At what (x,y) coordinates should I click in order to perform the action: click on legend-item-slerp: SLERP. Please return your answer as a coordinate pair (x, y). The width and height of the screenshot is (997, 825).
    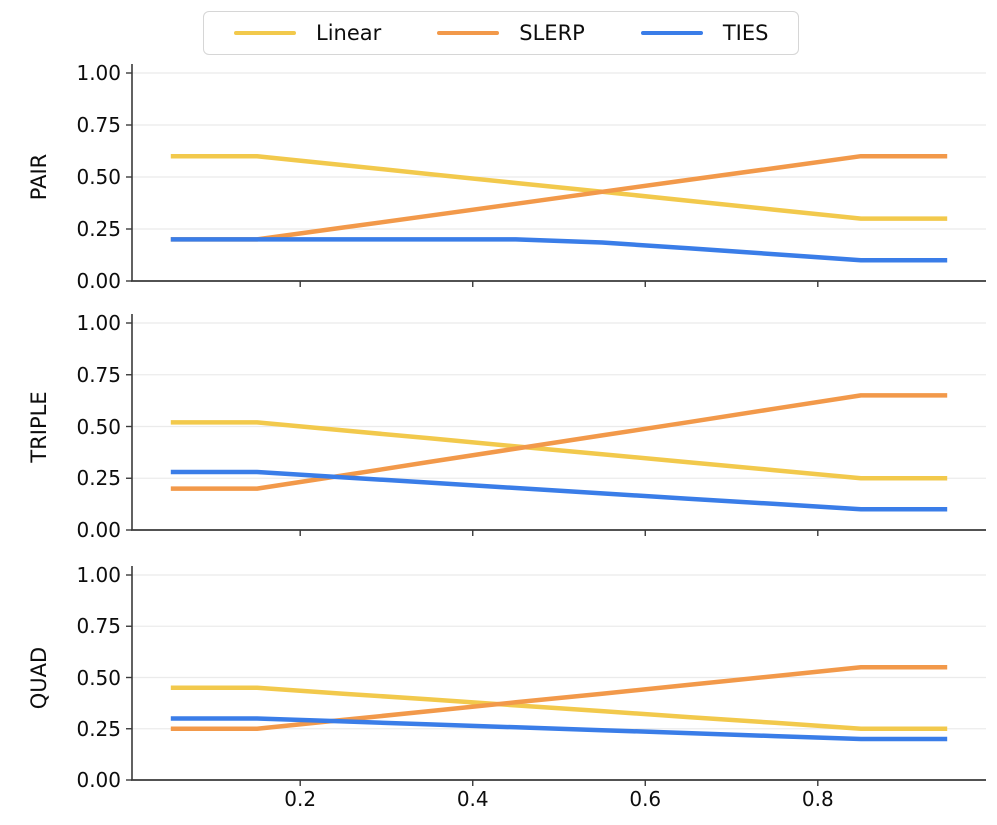
    Looking at the image, I should click on (511, 32).